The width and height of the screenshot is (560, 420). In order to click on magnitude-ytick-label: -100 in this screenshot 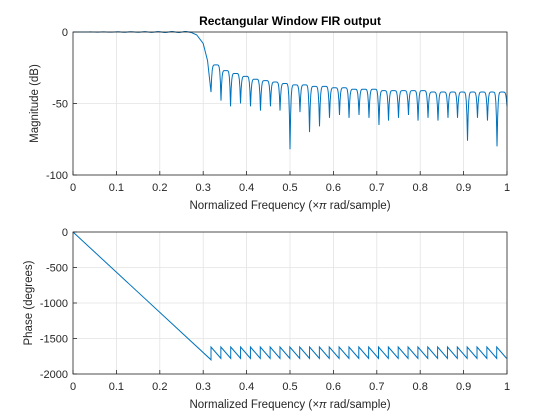, I will do `click(57, 176)`.